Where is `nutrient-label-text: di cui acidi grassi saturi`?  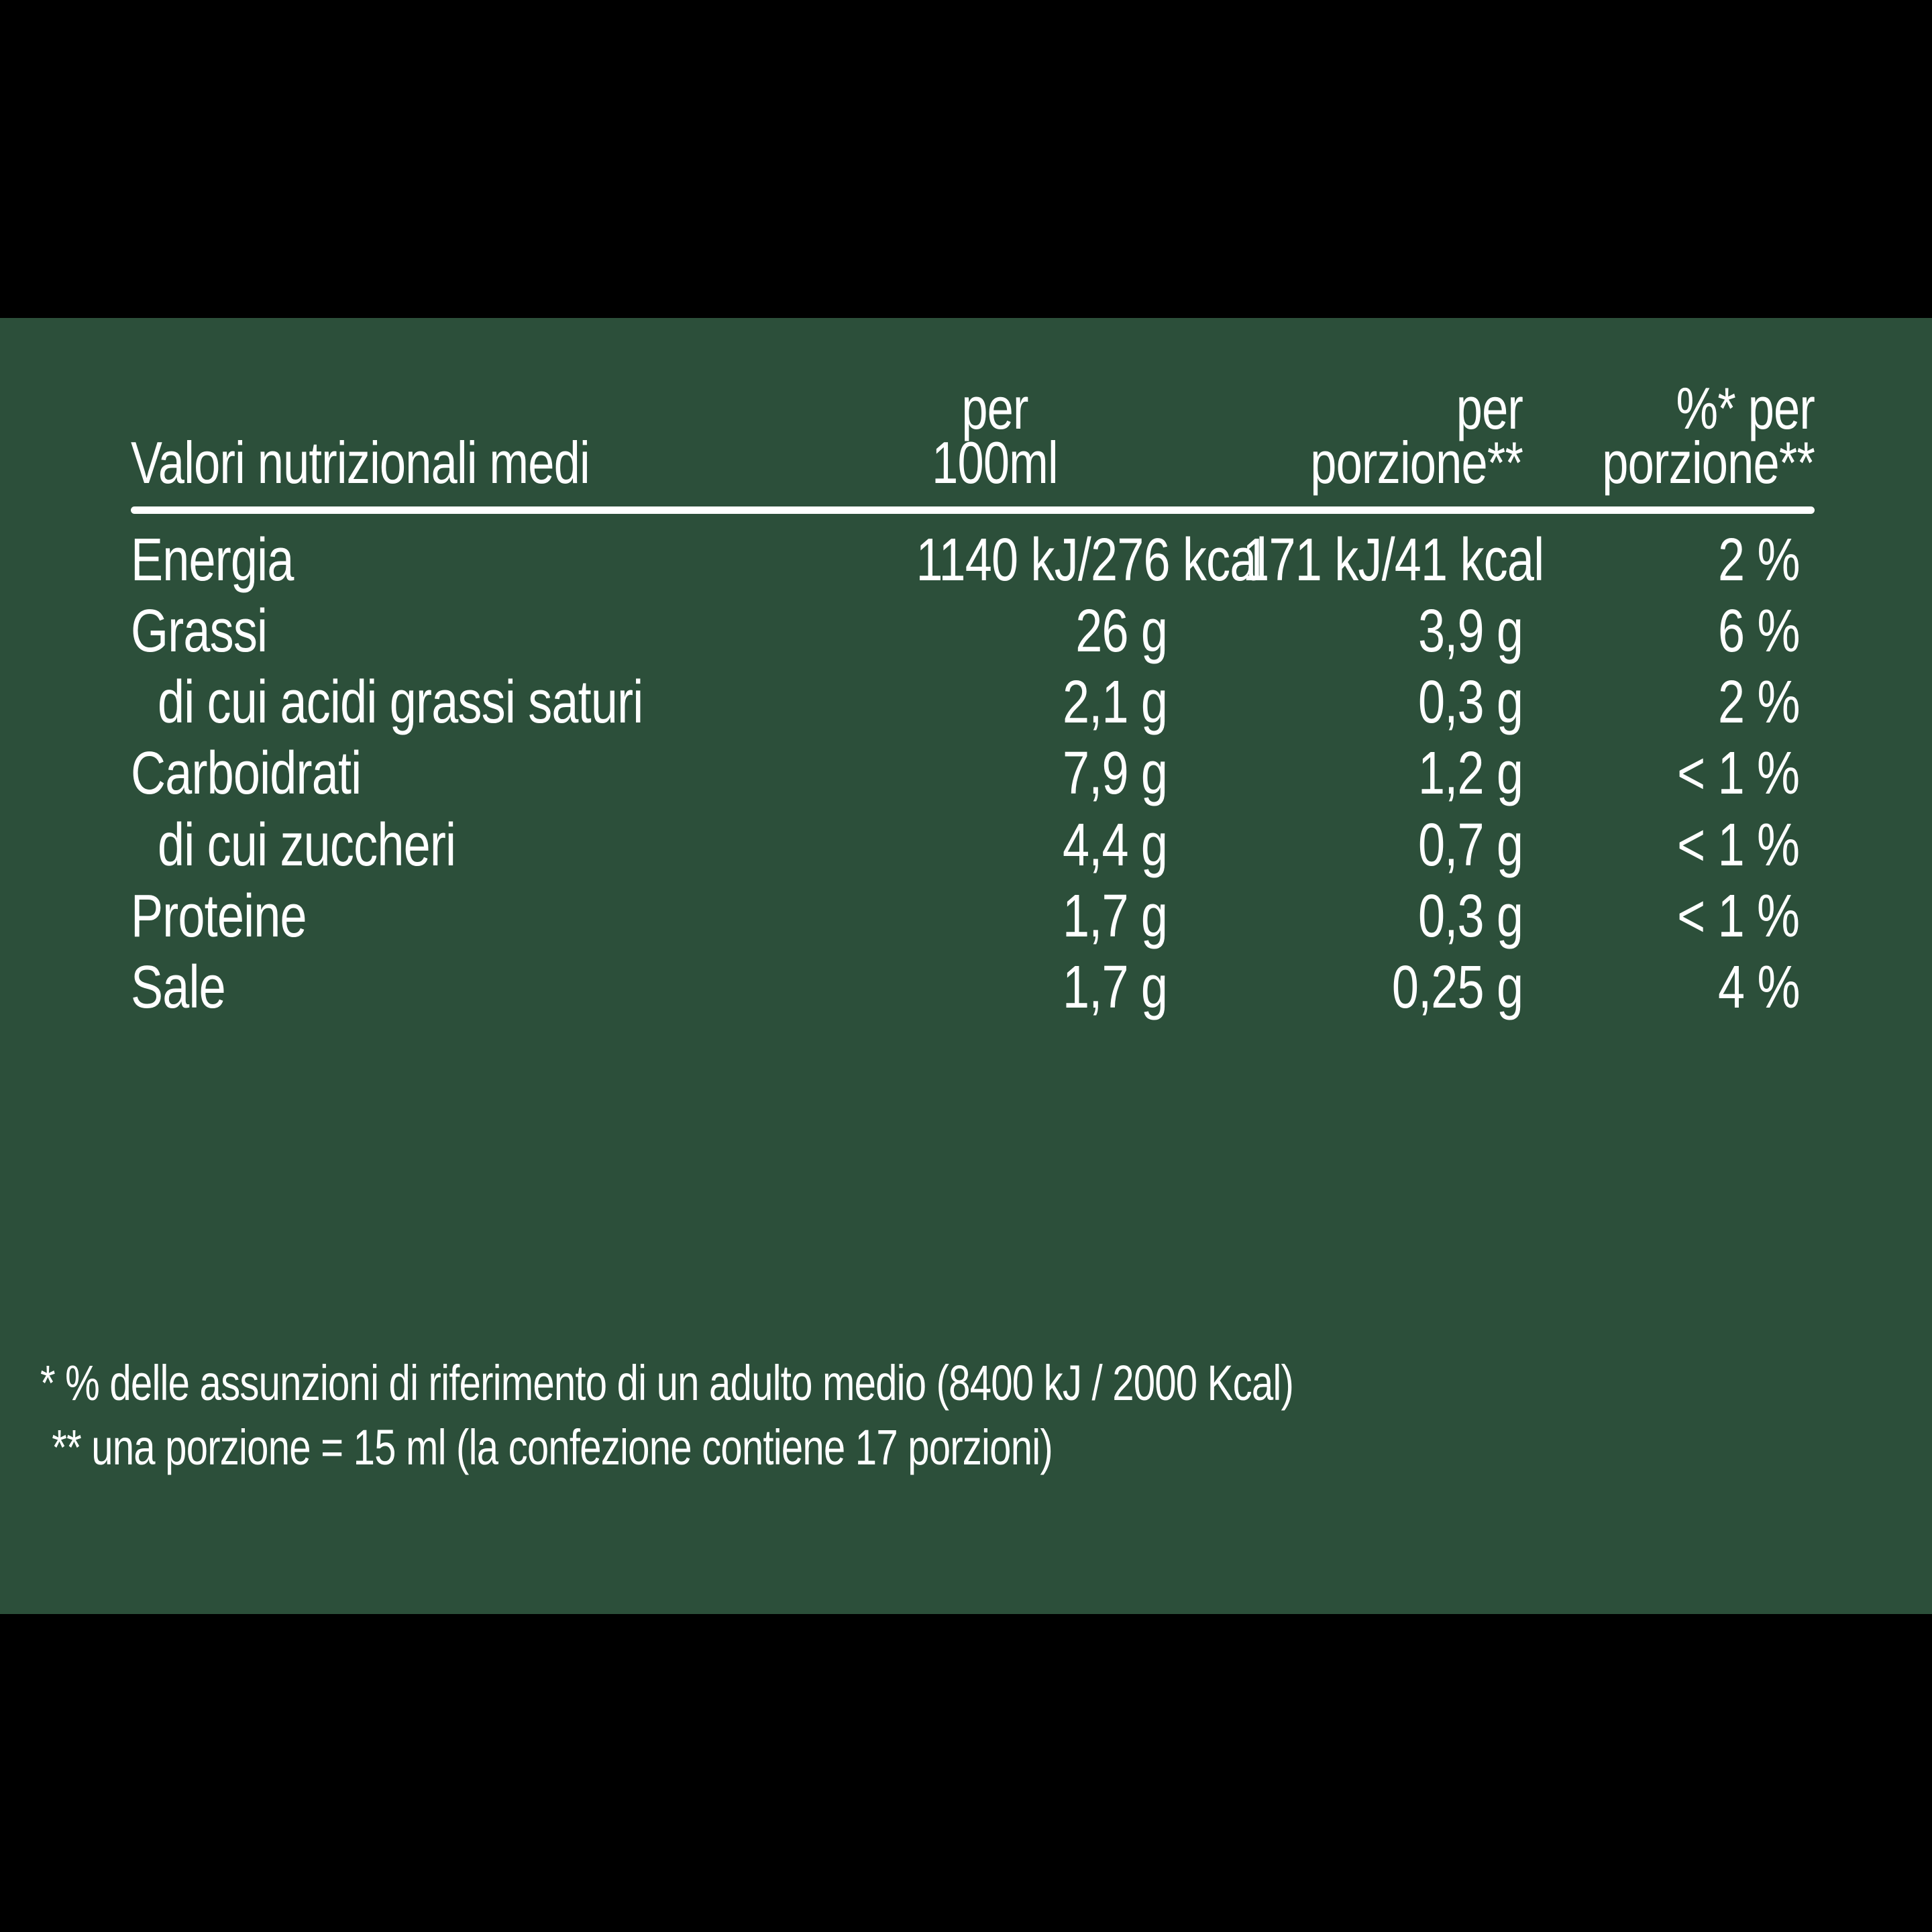 nutrient-label-text: di cui acidi grassi saturi is located at coordinates (400, 703).